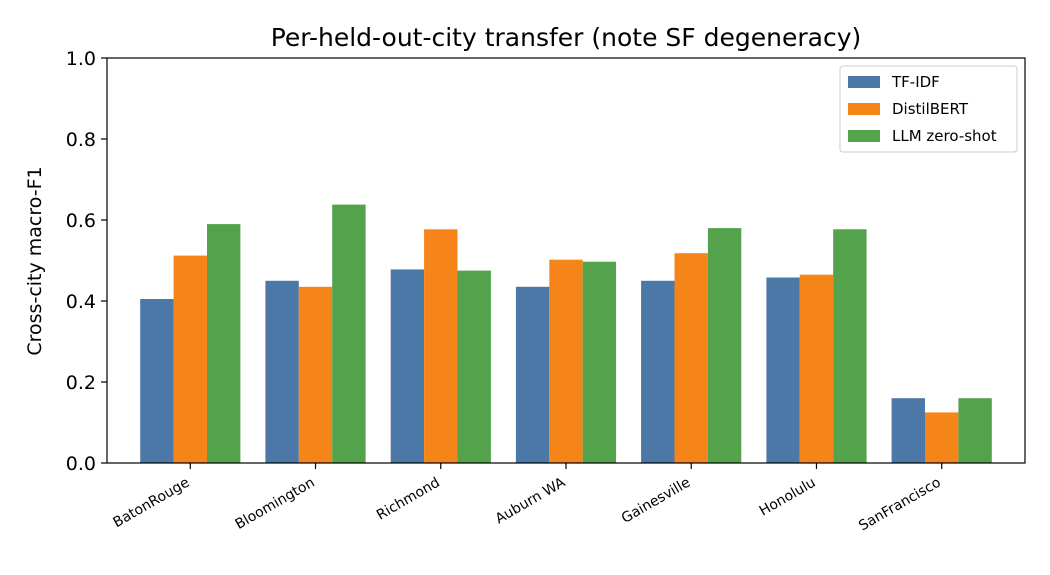 The image size is (1050, 575). What do you see at coordinates (899, 505) in the screenshot?
I see `x-tick-label: SanFrancisco` at bounding box center [899, 505].